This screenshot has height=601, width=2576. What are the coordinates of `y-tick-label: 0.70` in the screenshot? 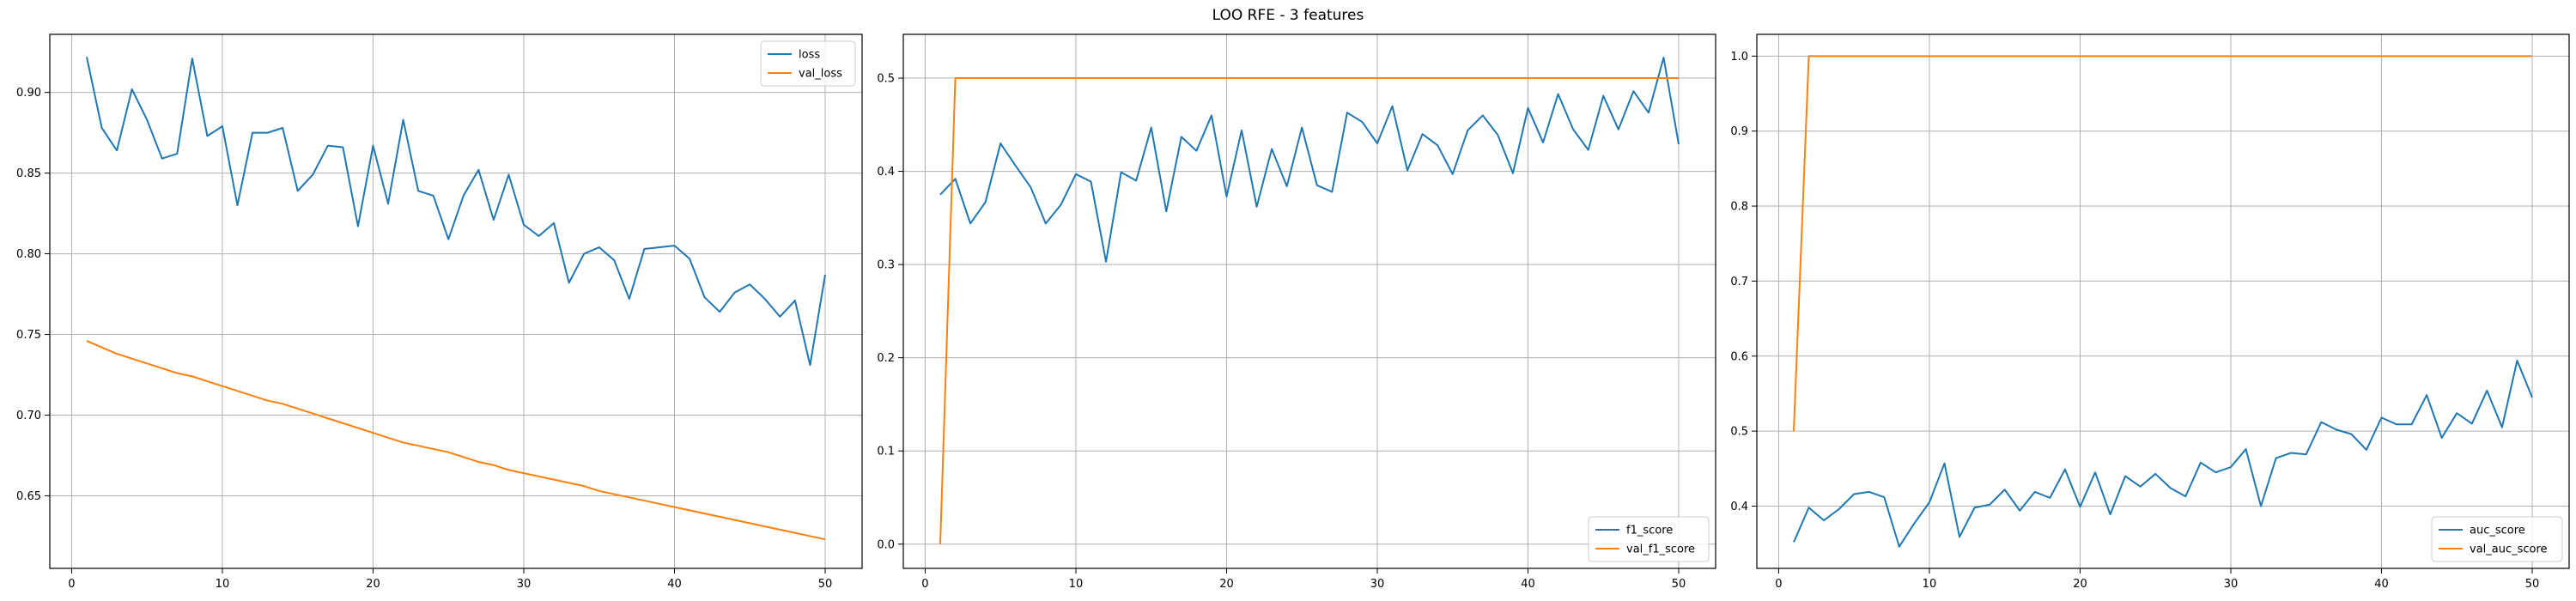 It's located at (28, 416).